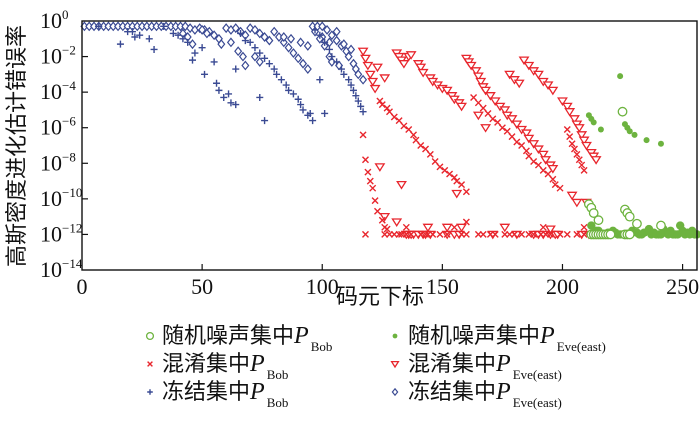 This screenshot has height=433, width=700. I want to click on legend-label: 混淆集中P Bob, so click(225, 366).